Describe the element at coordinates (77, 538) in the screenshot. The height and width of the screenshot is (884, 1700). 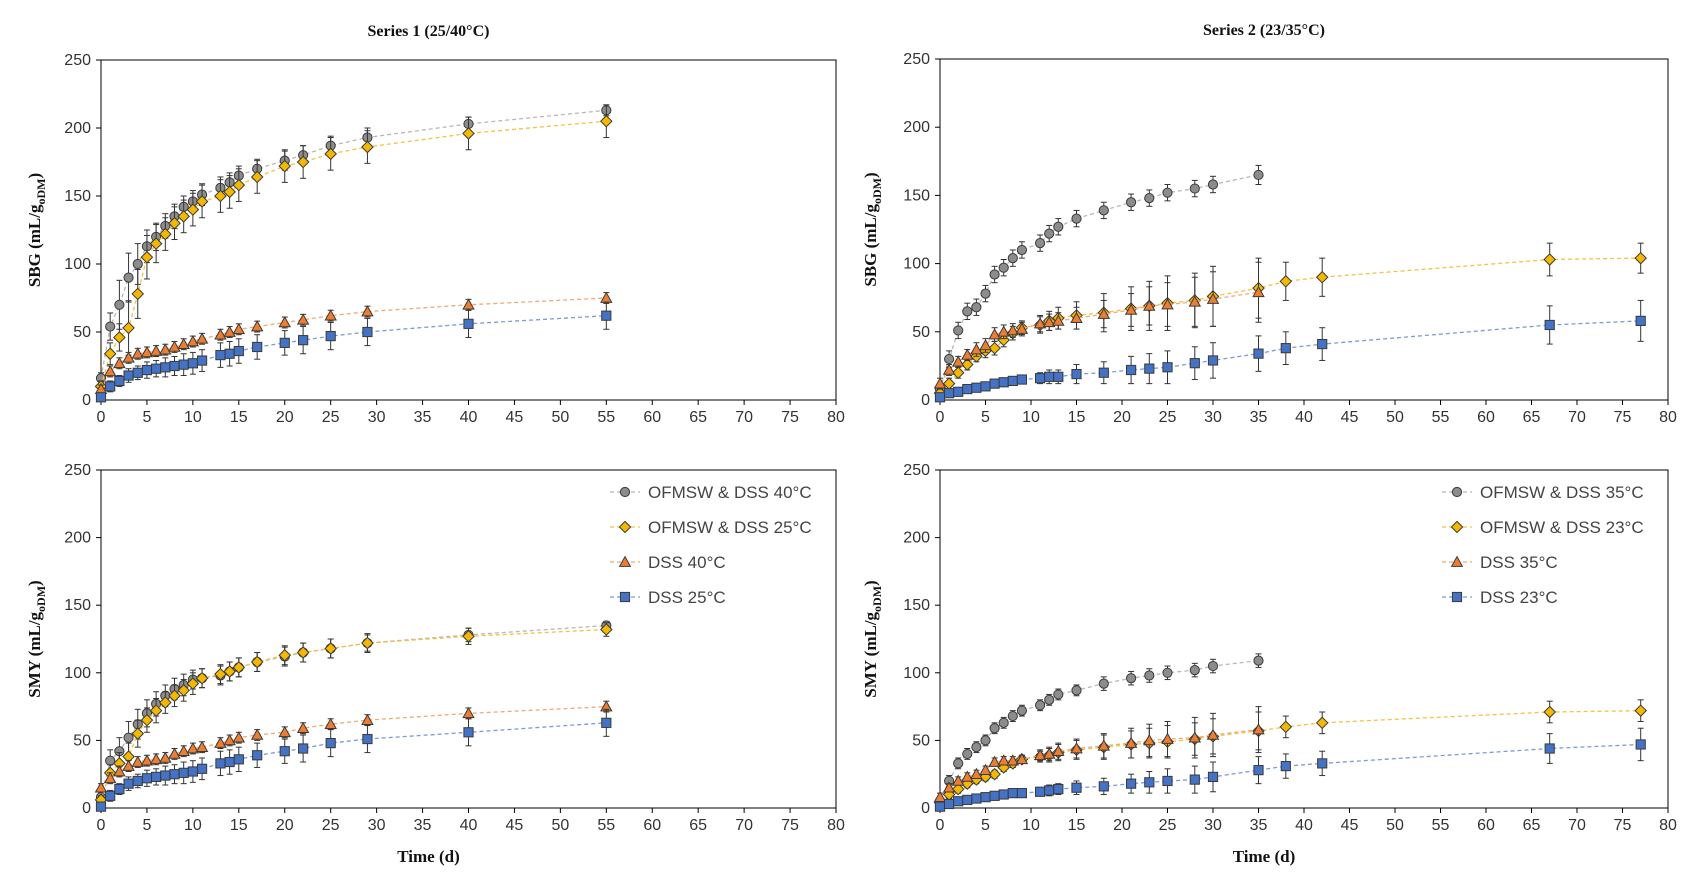
I see `y-tick-label: 200` at that location.